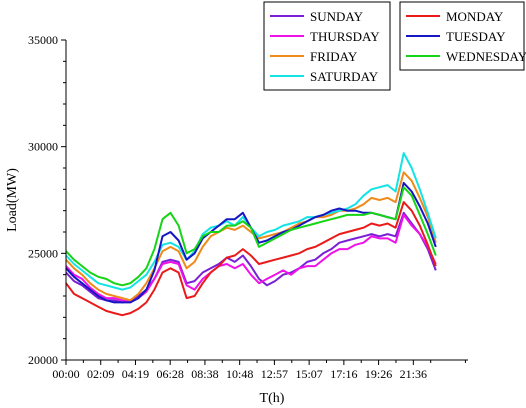 The height and width of the screenshot is (408, 526). I want to click on x-tick-label: 02:09, so click(100, 374).